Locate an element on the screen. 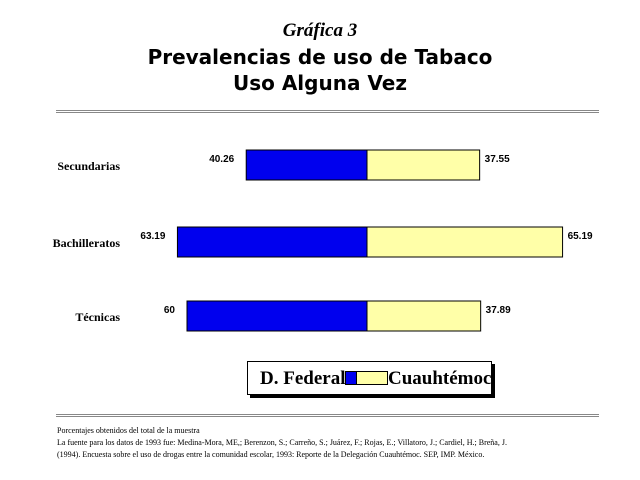  legend-swatch-cuauhtemoc is located at coordinates (372, 378).